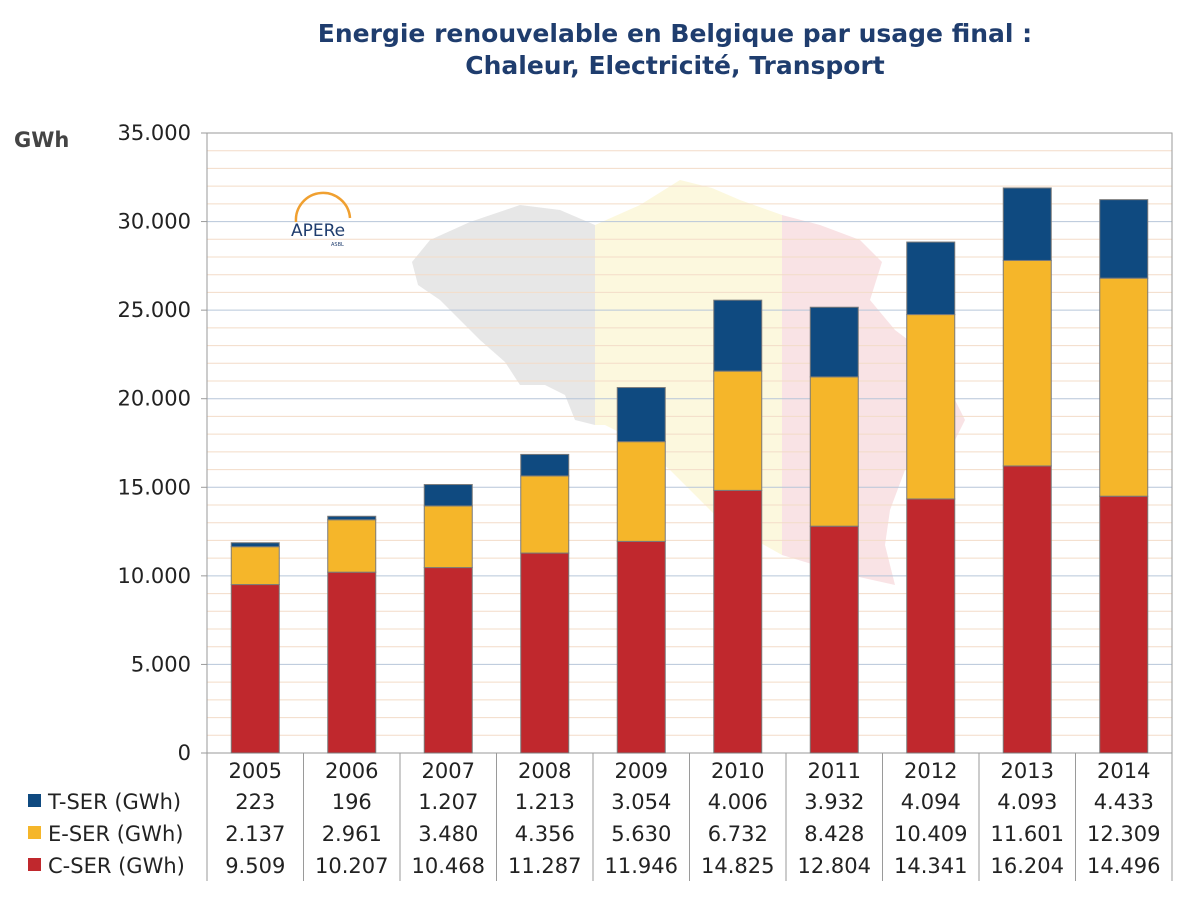 This screenshot has height=900, width=1200. What do you see at coordinates (255, 866) in the screenshot?
I see `data-label-c-ser-2005: 9.509` at bounding box center [255, 866].